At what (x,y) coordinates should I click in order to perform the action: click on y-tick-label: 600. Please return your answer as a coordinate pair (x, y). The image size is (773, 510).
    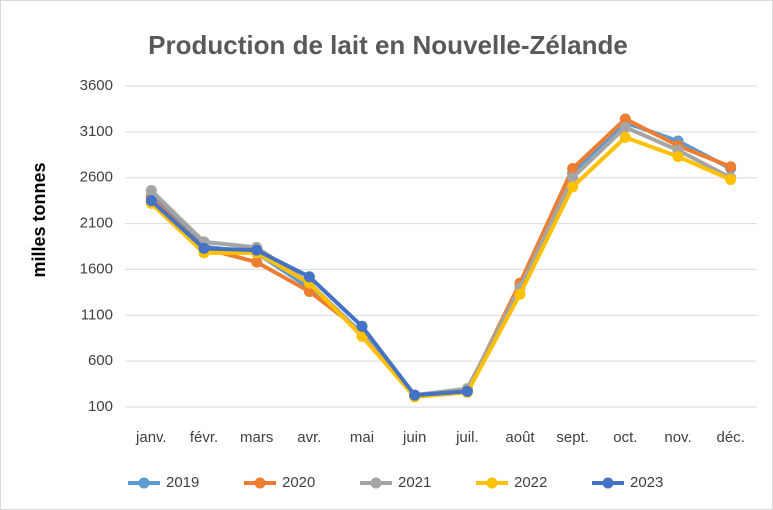
    Looking at the image, I should click on (100, 360).